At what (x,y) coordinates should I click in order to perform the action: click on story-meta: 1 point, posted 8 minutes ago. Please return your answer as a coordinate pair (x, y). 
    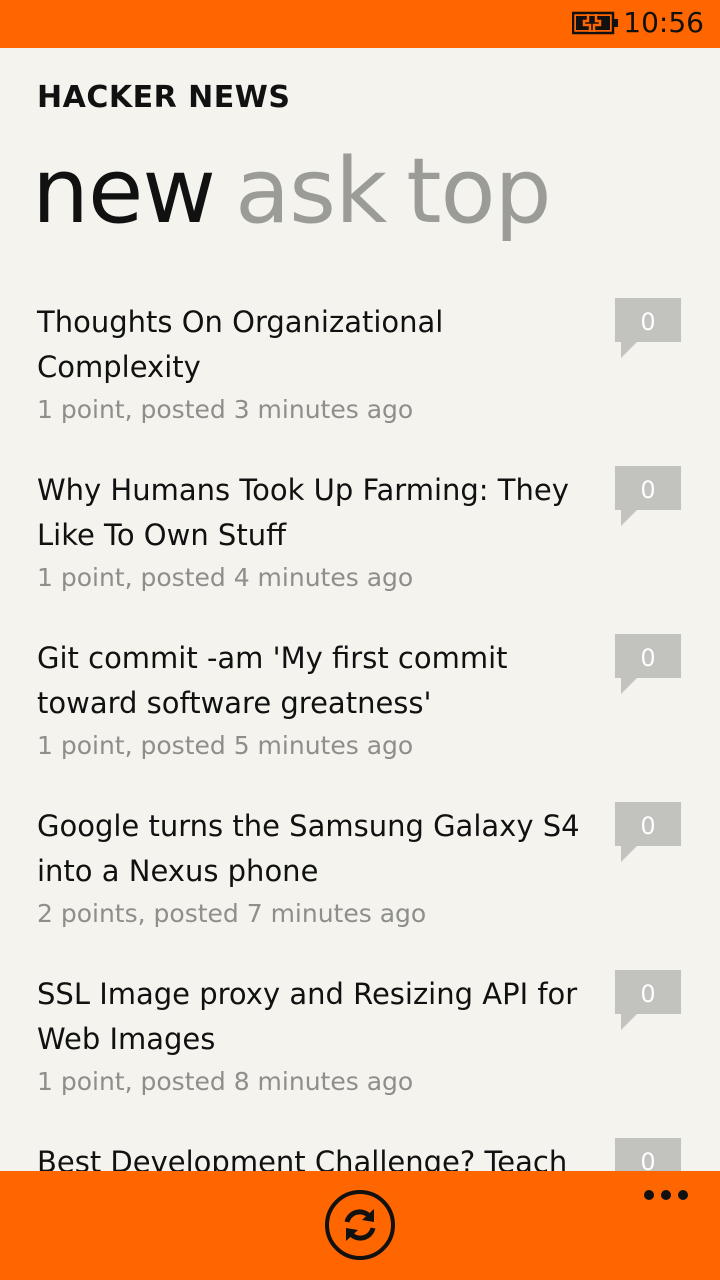
    Looking at the image, I should click on (225, 1081).